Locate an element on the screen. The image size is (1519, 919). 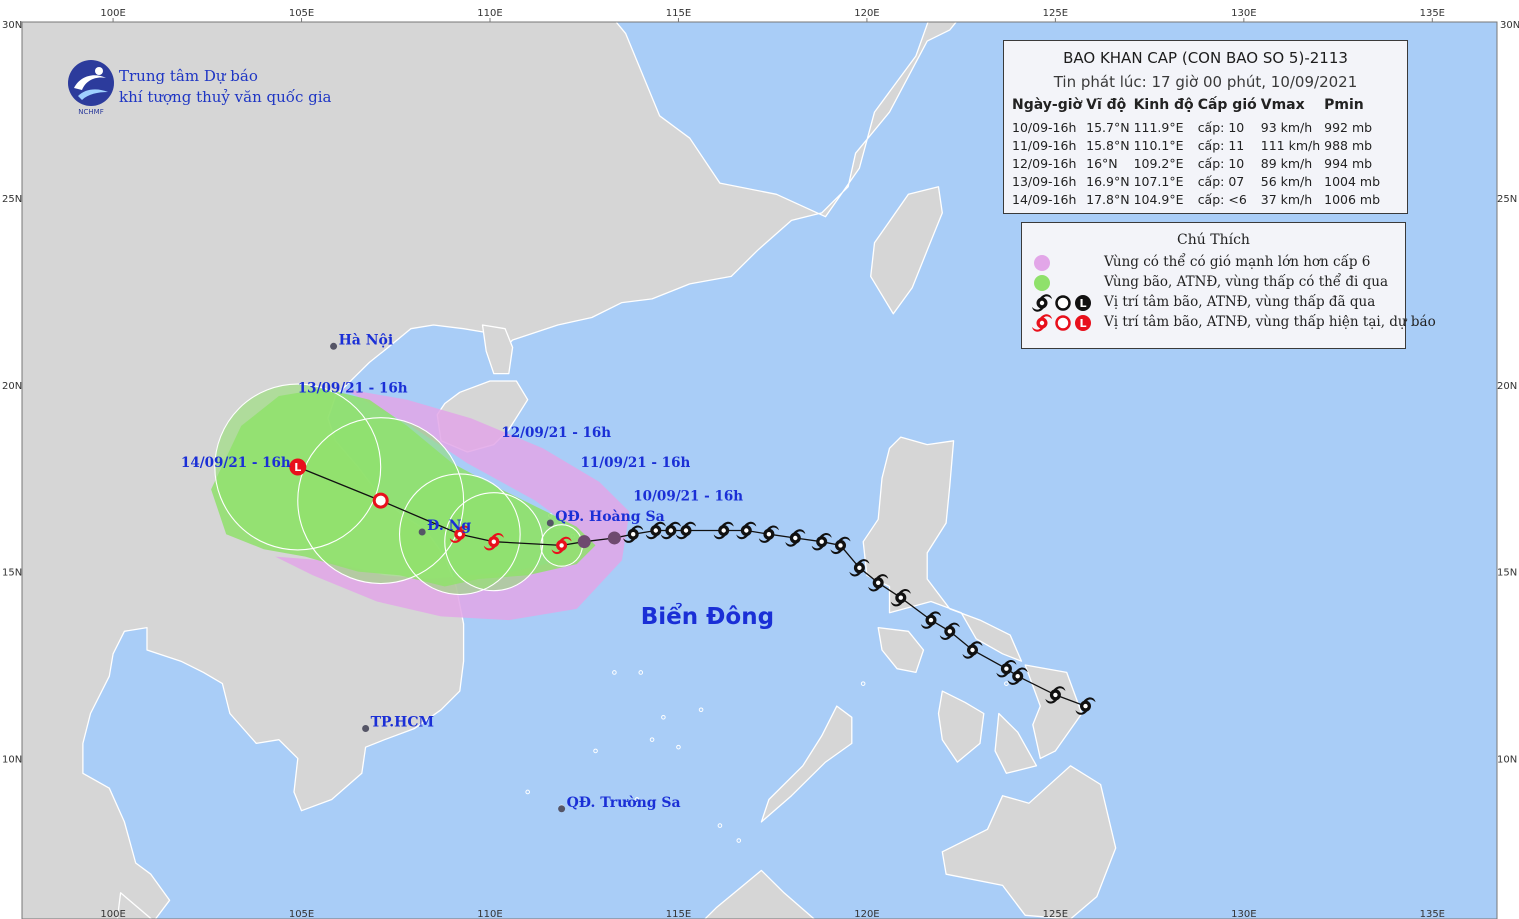
strong-wind-area is located at coordinates (452, 504).